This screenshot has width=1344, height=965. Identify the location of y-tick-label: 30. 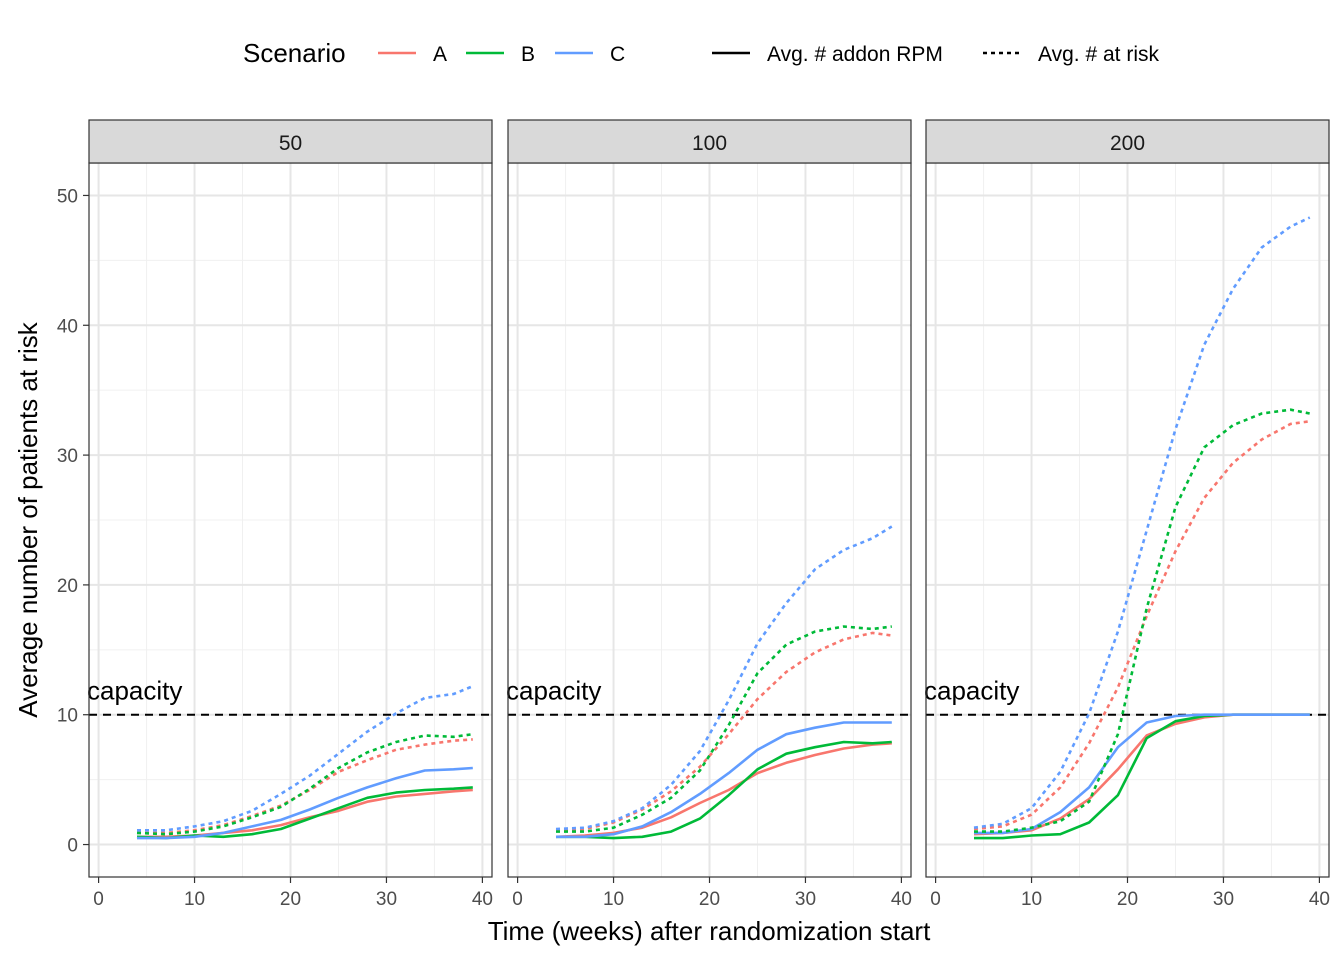
(67, 456).